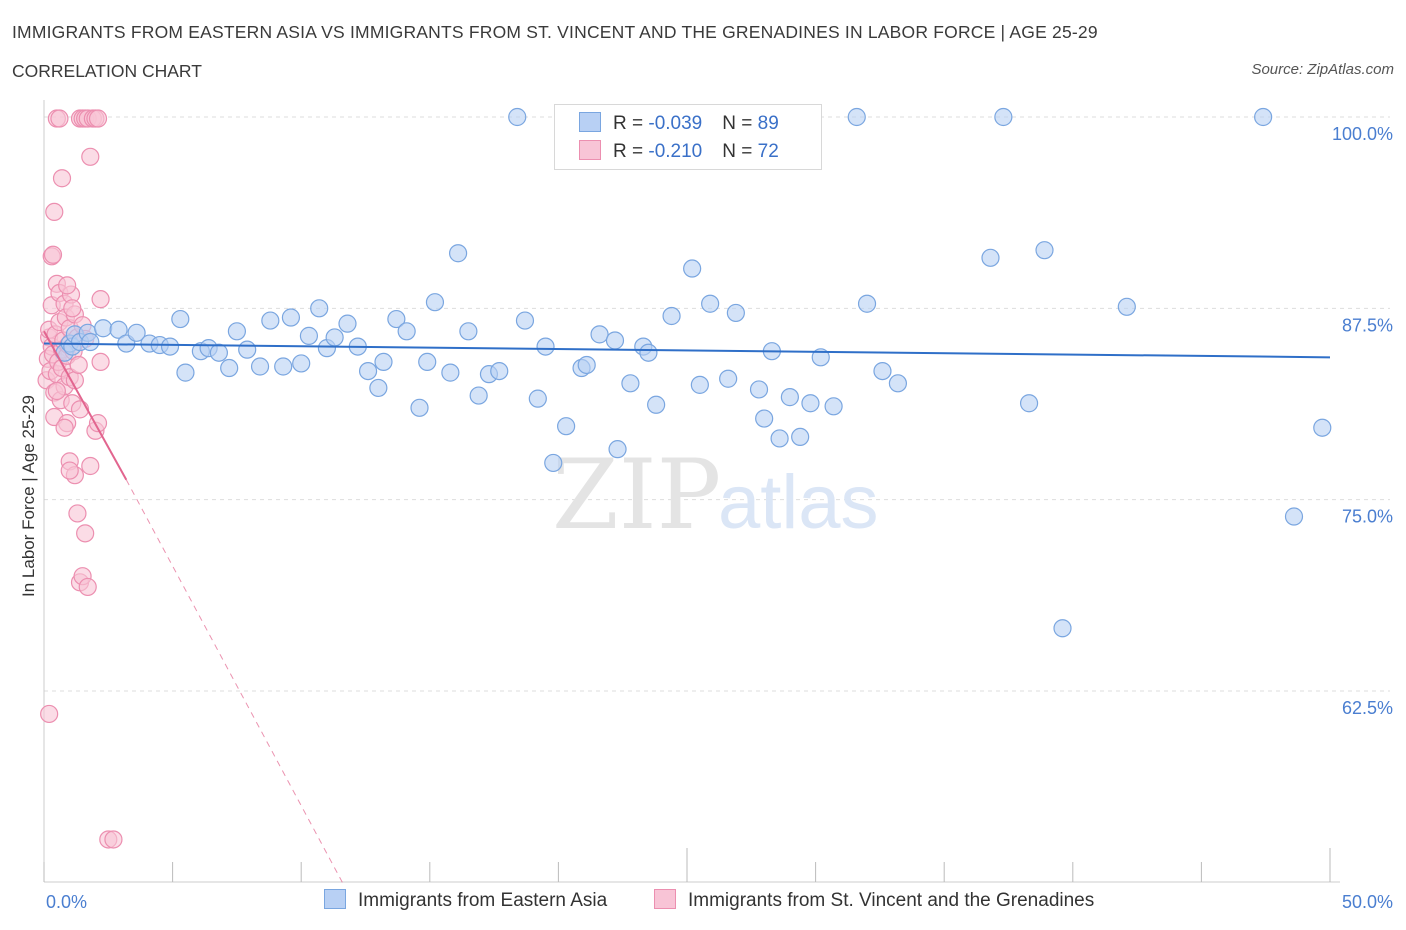 The height and width of the screenshot is (930, 1406). I want to click on y-tick-label: 100.0%, so click(1362, 134).